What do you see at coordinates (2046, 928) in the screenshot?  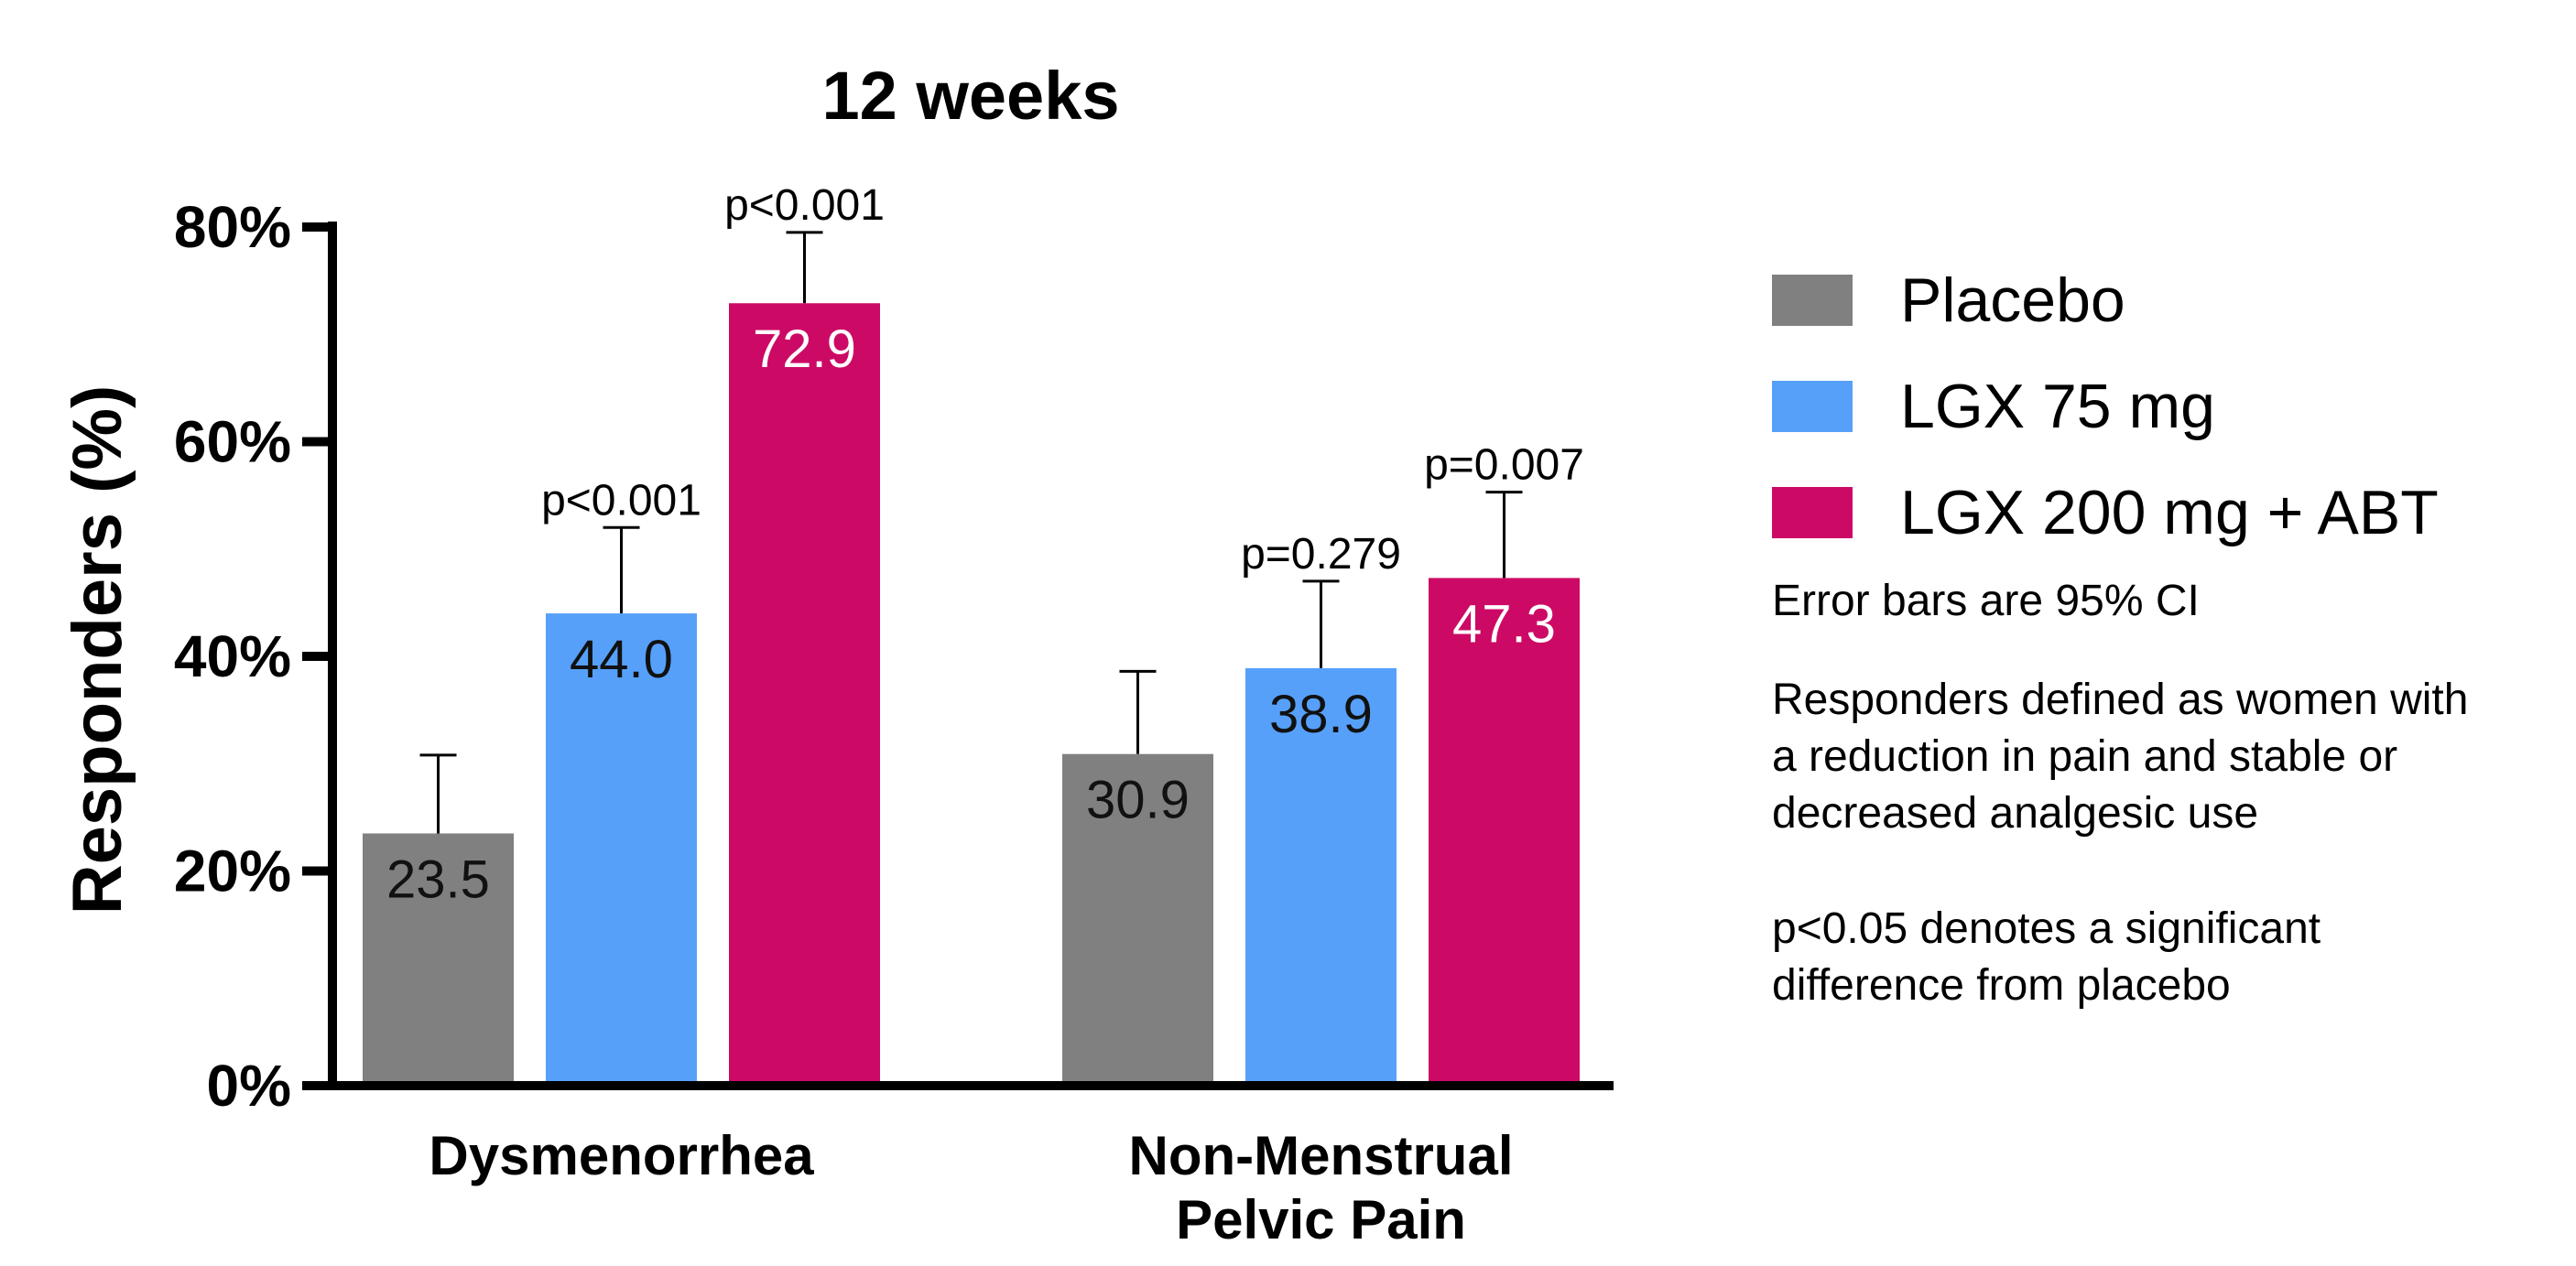 I see `significance-note-line: p<0.05 denotes a significant` at bounding box center [2046, 928].